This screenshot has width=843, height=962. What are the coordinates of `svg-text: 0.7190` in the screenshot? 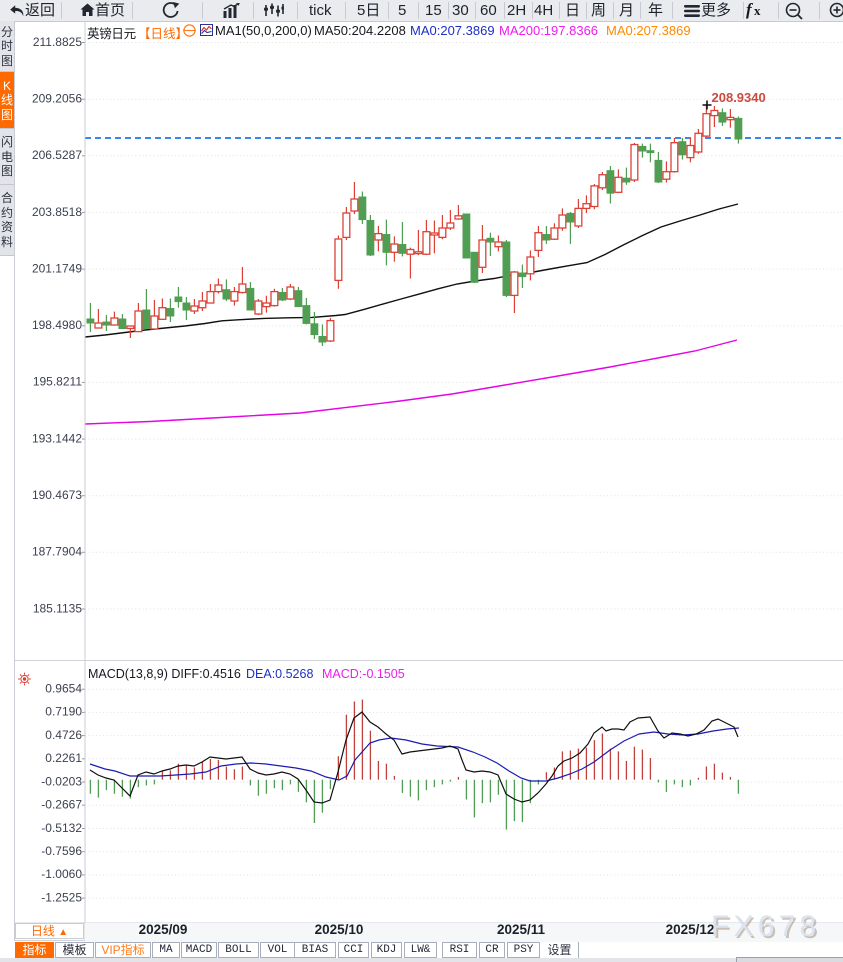 It's located at (63, 712).